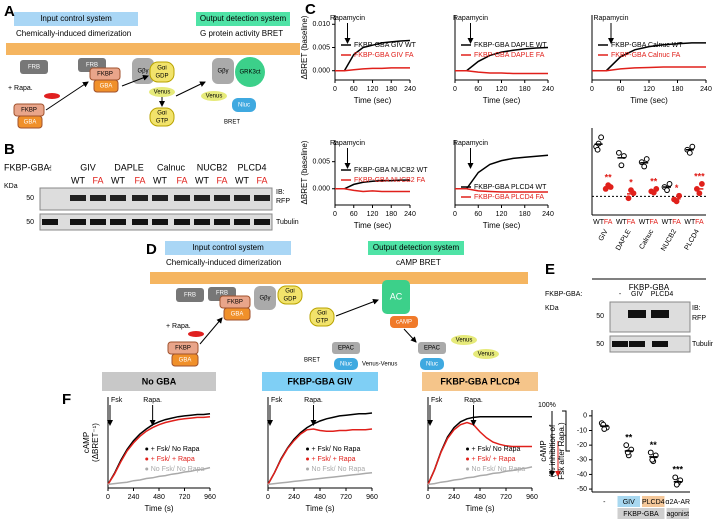 The width and height of the screenshot is (713, 531). Describe the element at coordinates (690, 222) in the screenshot. I see `series-label: WT` at that location.